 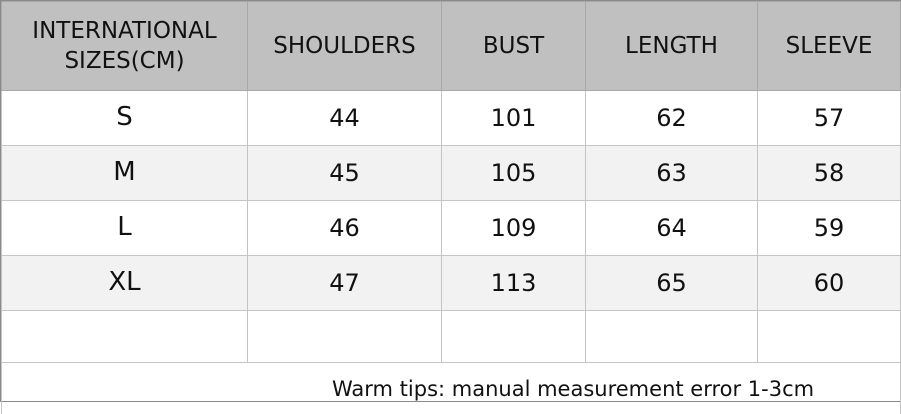 I want to click on table-row: S 44 101 62 57, so click(x=451, y=118).